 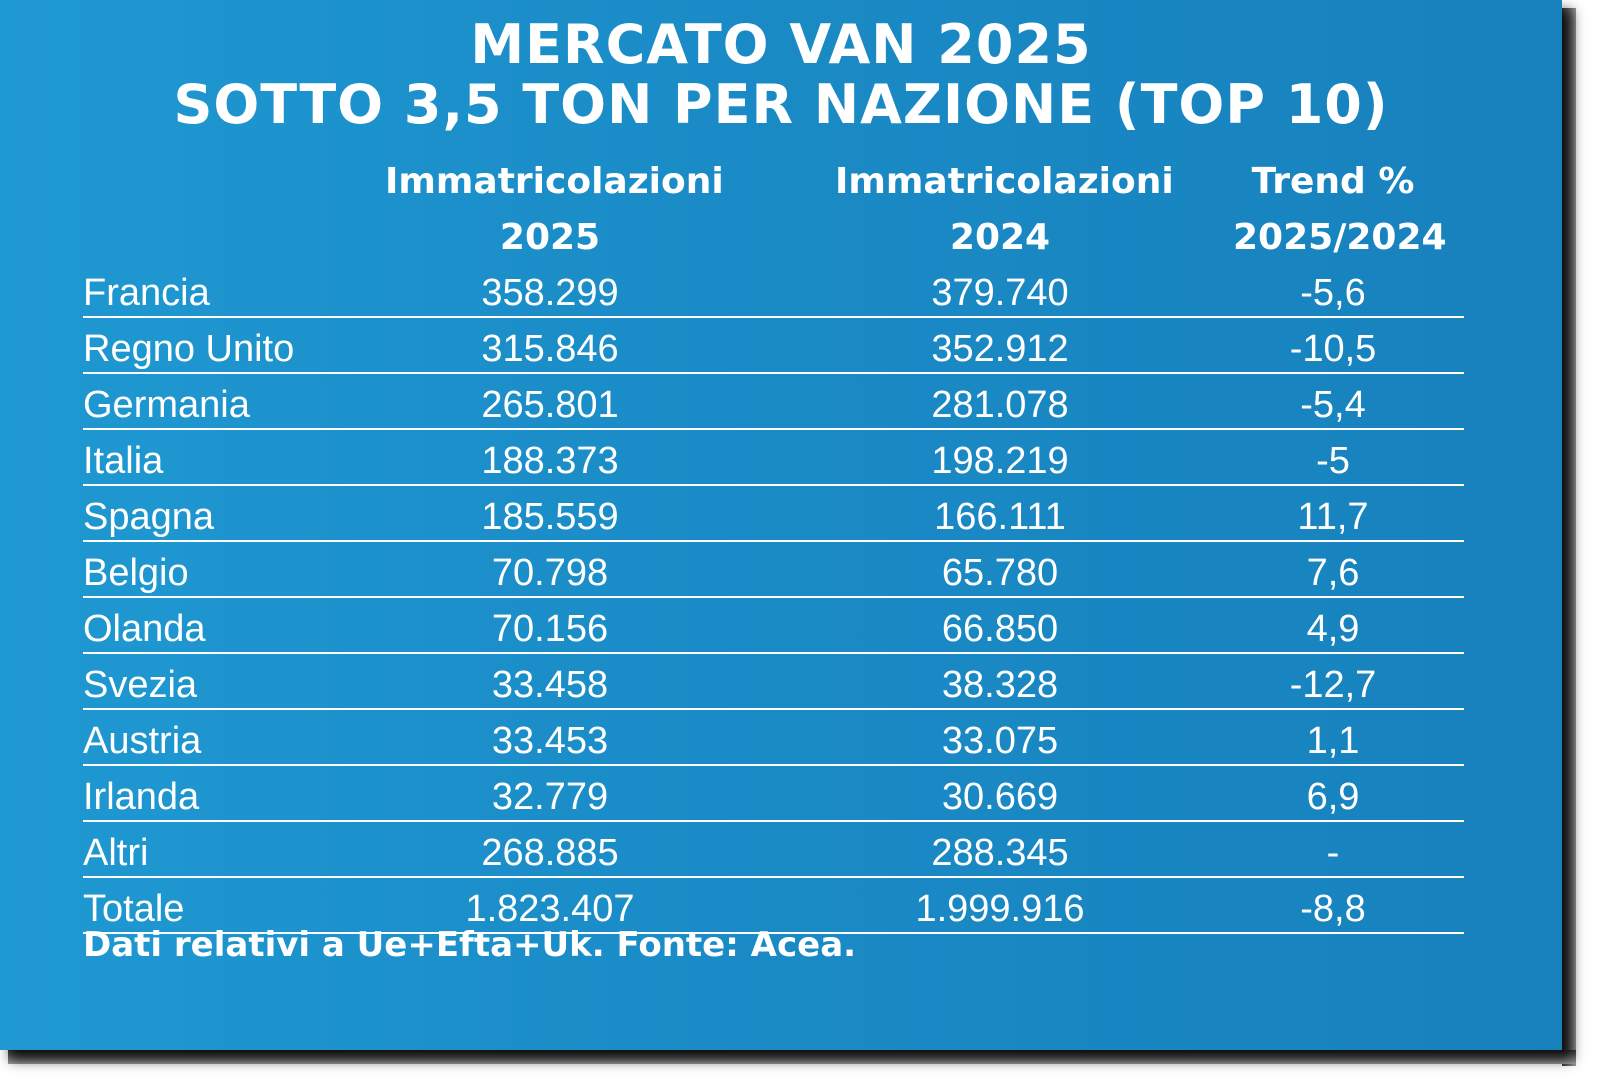 I want to click on trend-cell: -10,5, so click(x=1333, y=349).